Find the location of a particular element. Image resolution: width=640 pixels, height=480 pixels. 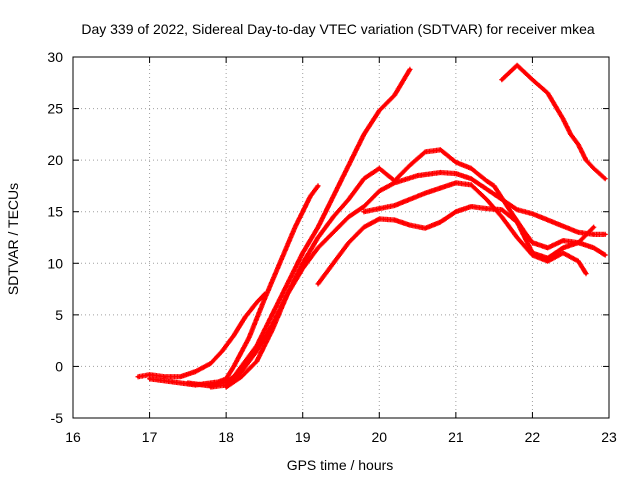

y-tick-label: 20 is located at coordinates (55, 160).